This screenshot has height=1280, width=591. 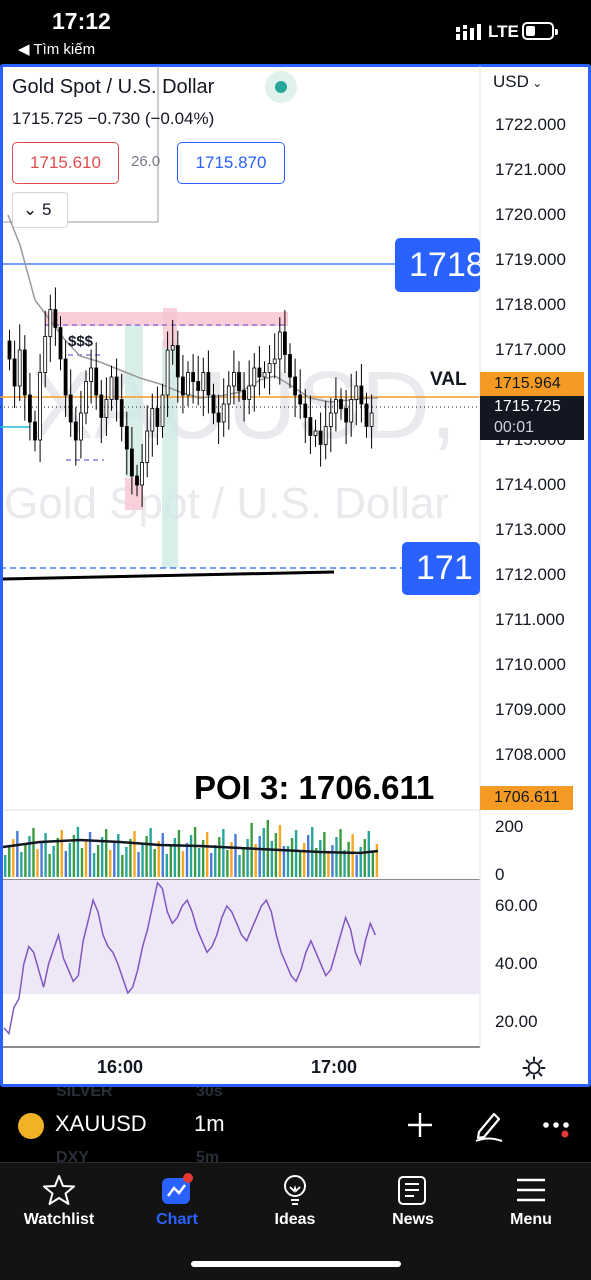 I want to click on network-label: LTE, so click(x=503, y=31).